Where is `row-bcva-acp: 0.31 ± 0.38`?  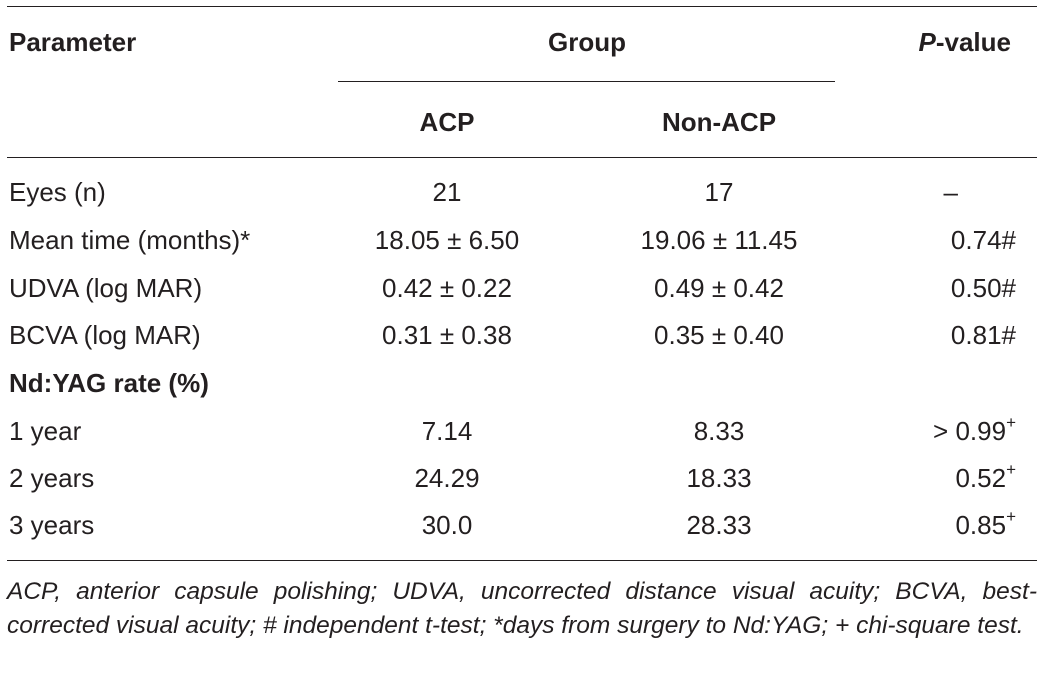
row-bcva-acp: 0.31 ± 0.38 is located at coordinates (447, 335).